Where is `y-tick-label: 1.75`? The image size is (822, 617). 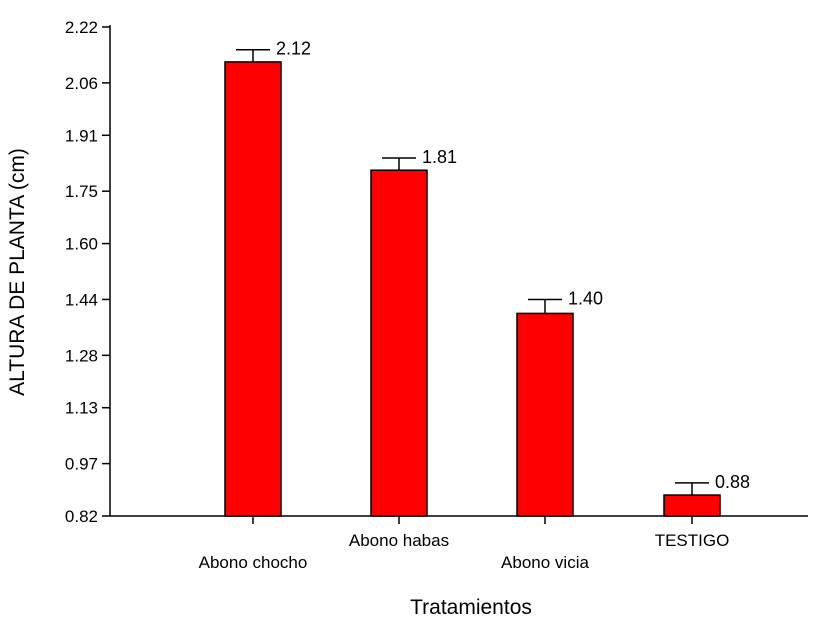 y-tick-label: 1.75 is located at coordinates (81, 191).